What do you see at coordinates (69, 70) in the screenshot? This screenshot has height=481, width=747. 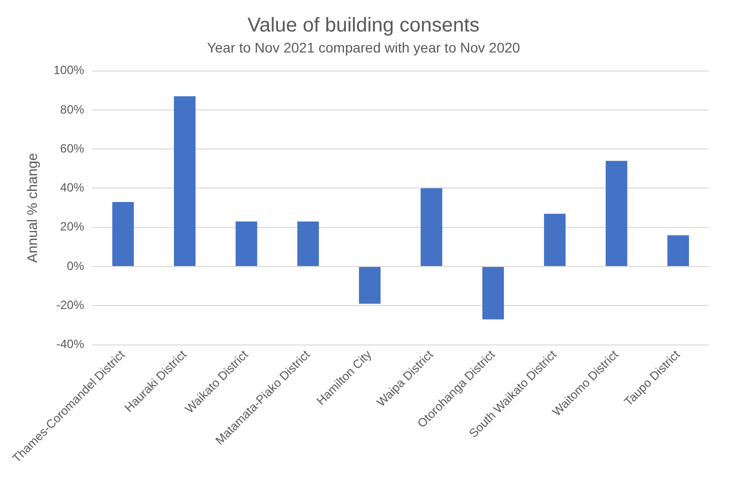 I see `y-tick-label: 100%` at bounding box center [69, 70].